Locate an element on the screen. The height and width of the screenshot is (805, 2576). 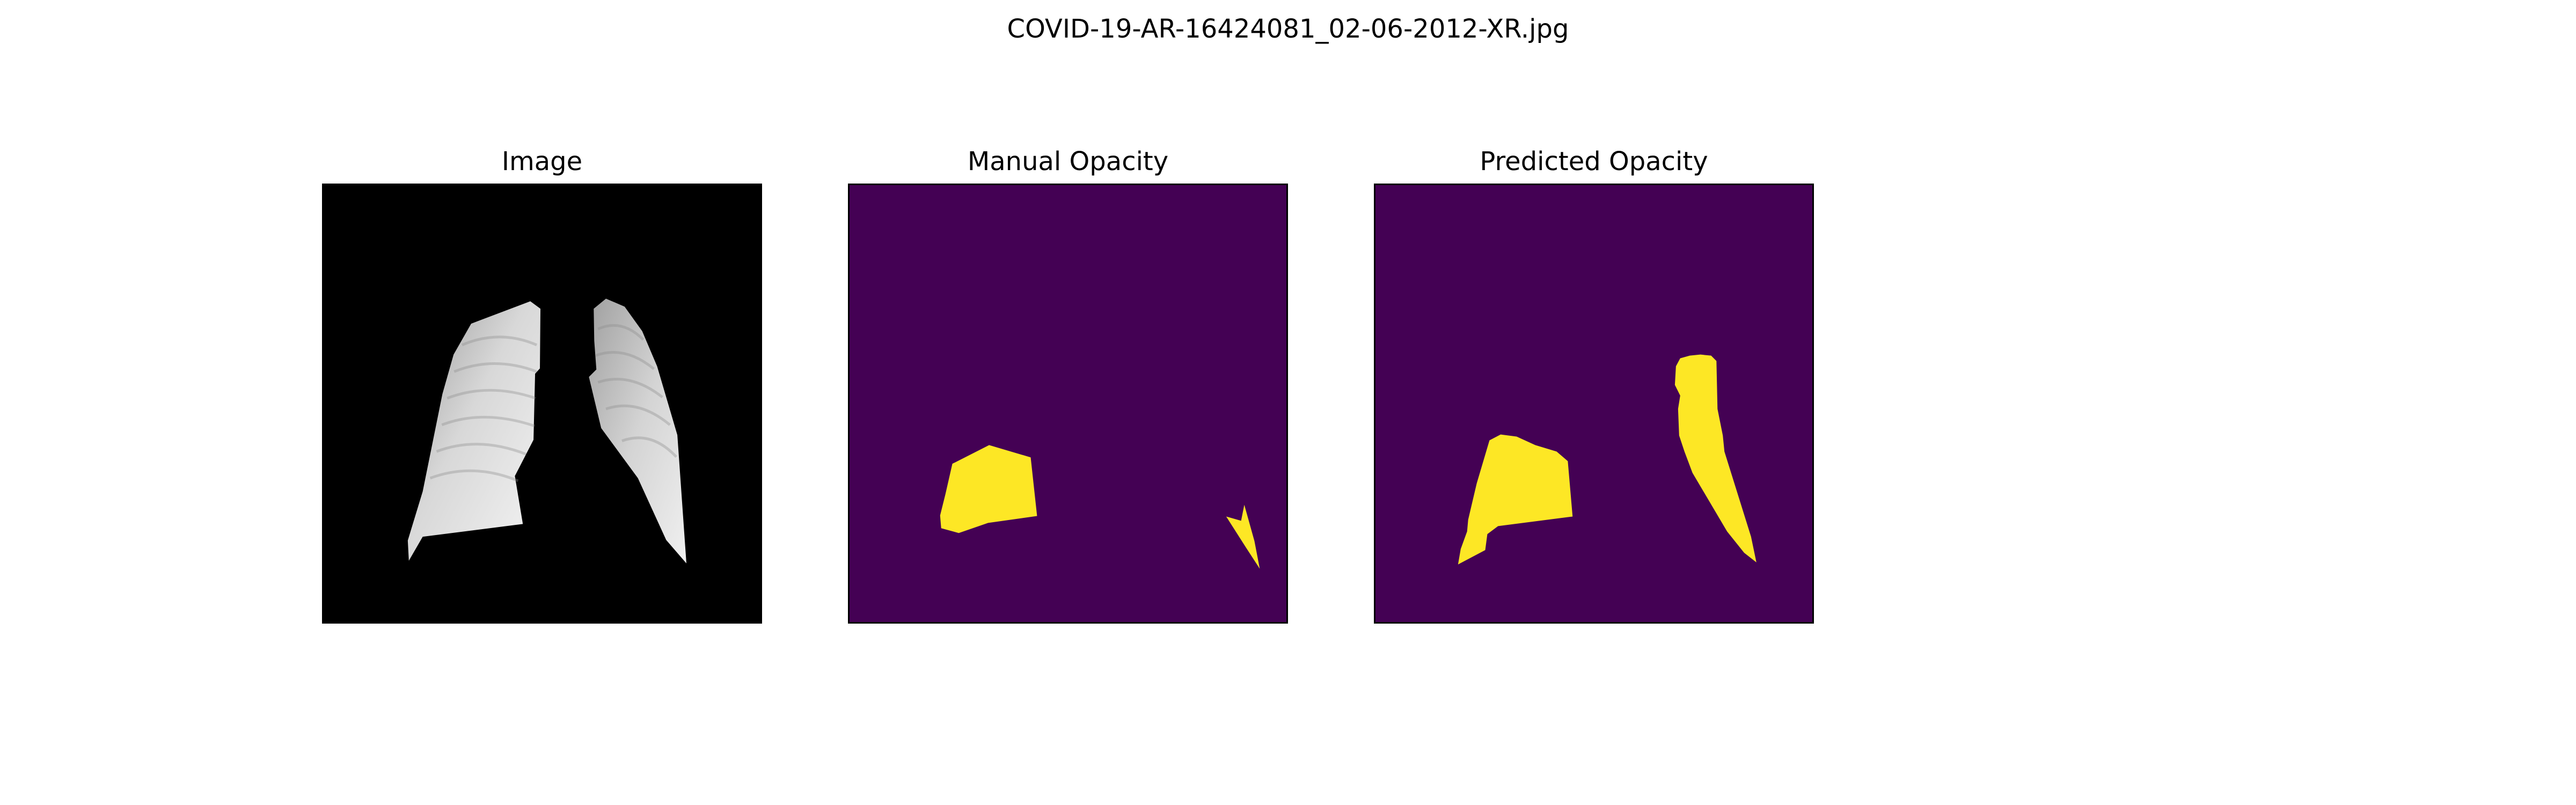
rib-shadows is located at coordinates (553, 403).